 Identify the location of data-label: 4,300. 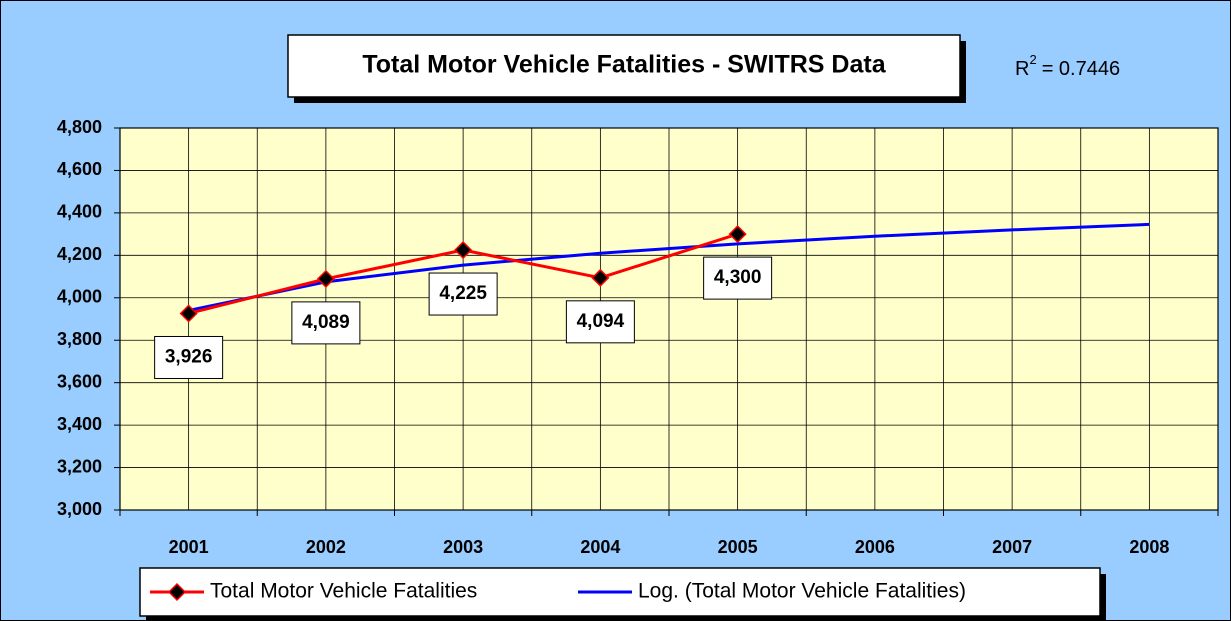
(738, 277).